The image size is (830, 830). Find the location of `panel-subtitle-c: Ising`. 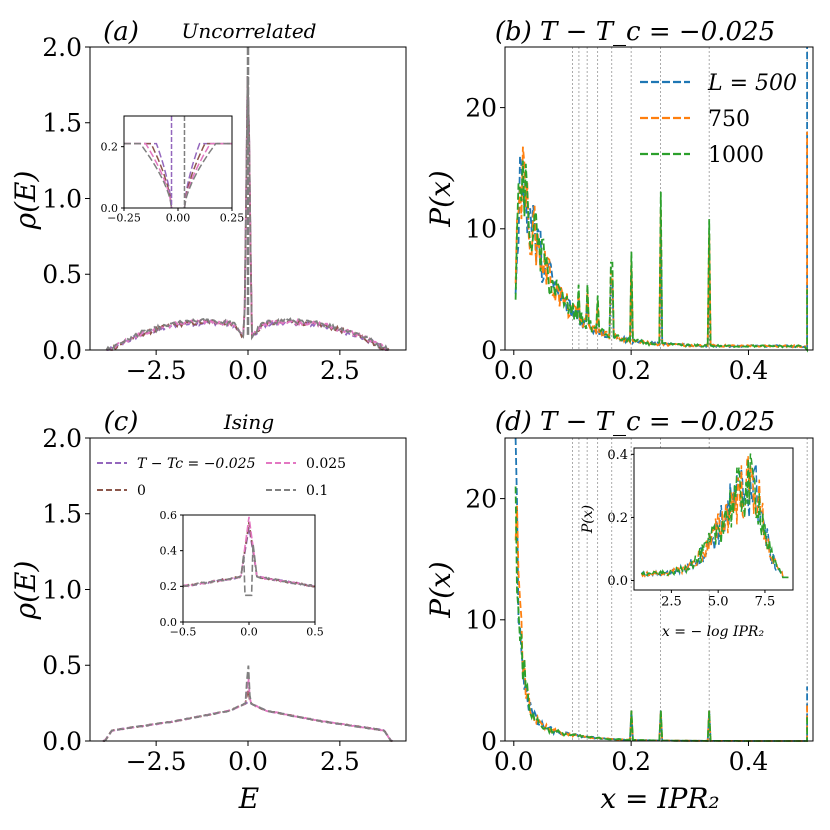

panel-subtitle-c: Ising is located at coordinates (248, 422).